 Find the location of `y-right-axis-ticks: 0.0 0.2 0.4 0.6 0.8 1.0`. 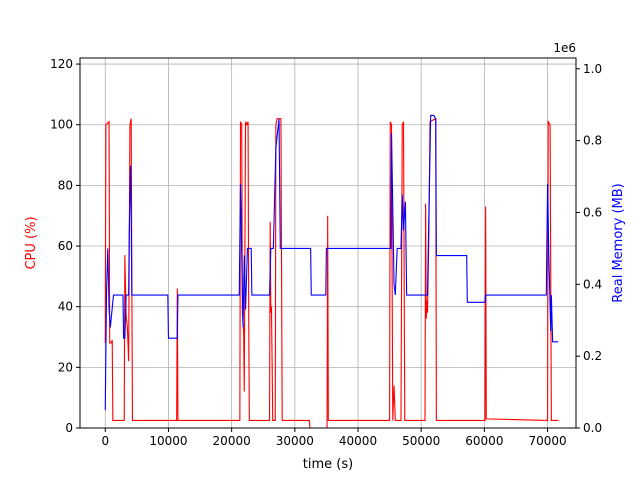

y-right-axis-ticks: 0.0 0.2 0.4 0.6 0.8 1.0 is located at coordinates (589, 248).